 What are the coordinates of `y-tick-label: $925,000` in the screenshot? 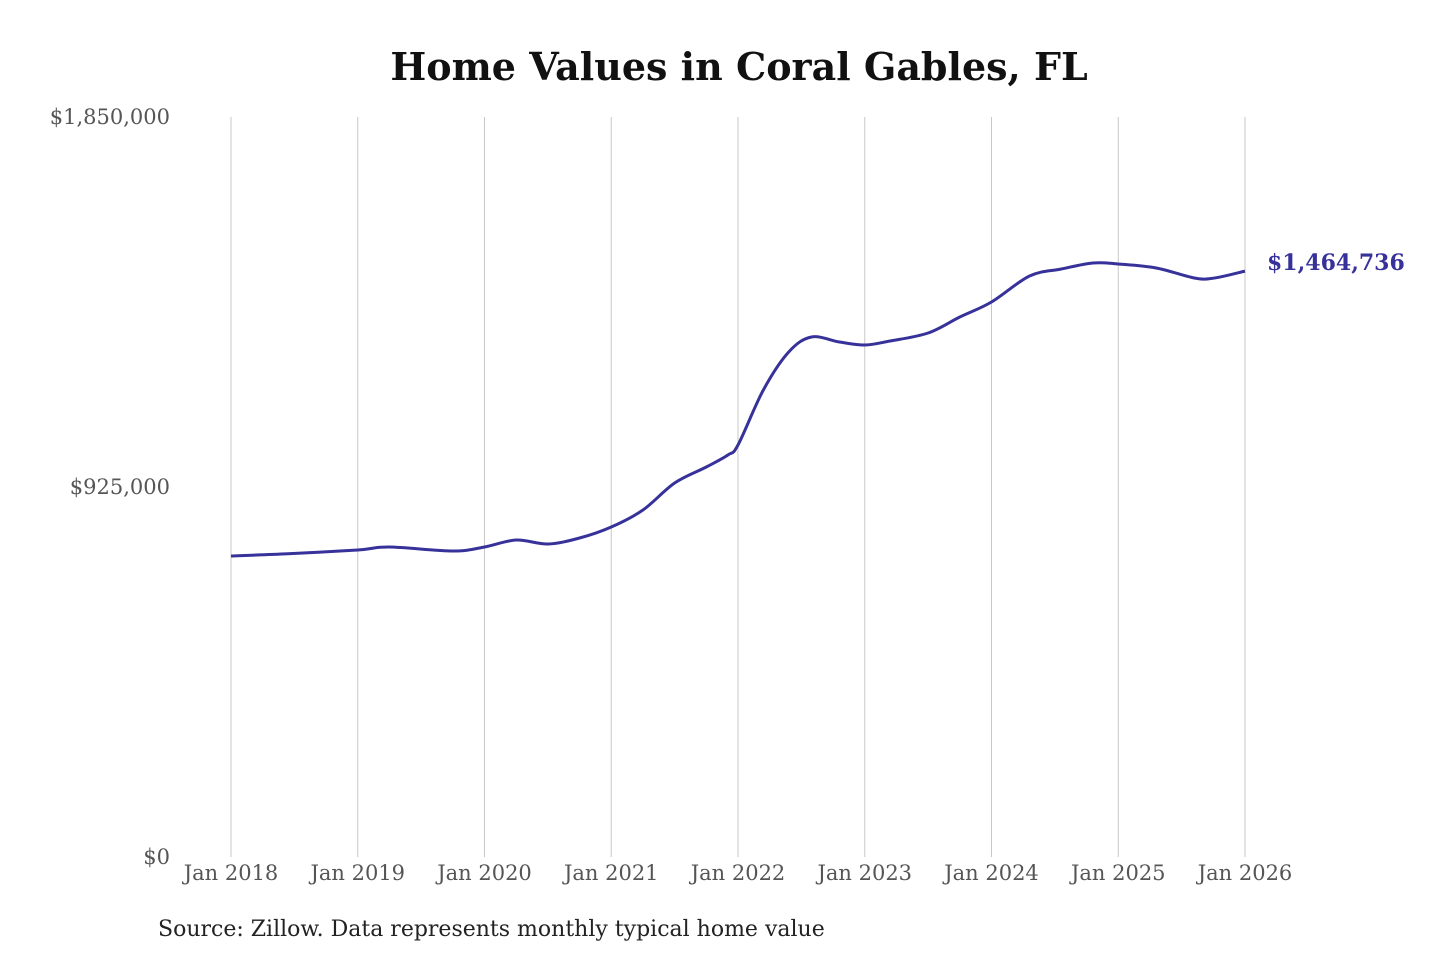 It's located at (120, 487).